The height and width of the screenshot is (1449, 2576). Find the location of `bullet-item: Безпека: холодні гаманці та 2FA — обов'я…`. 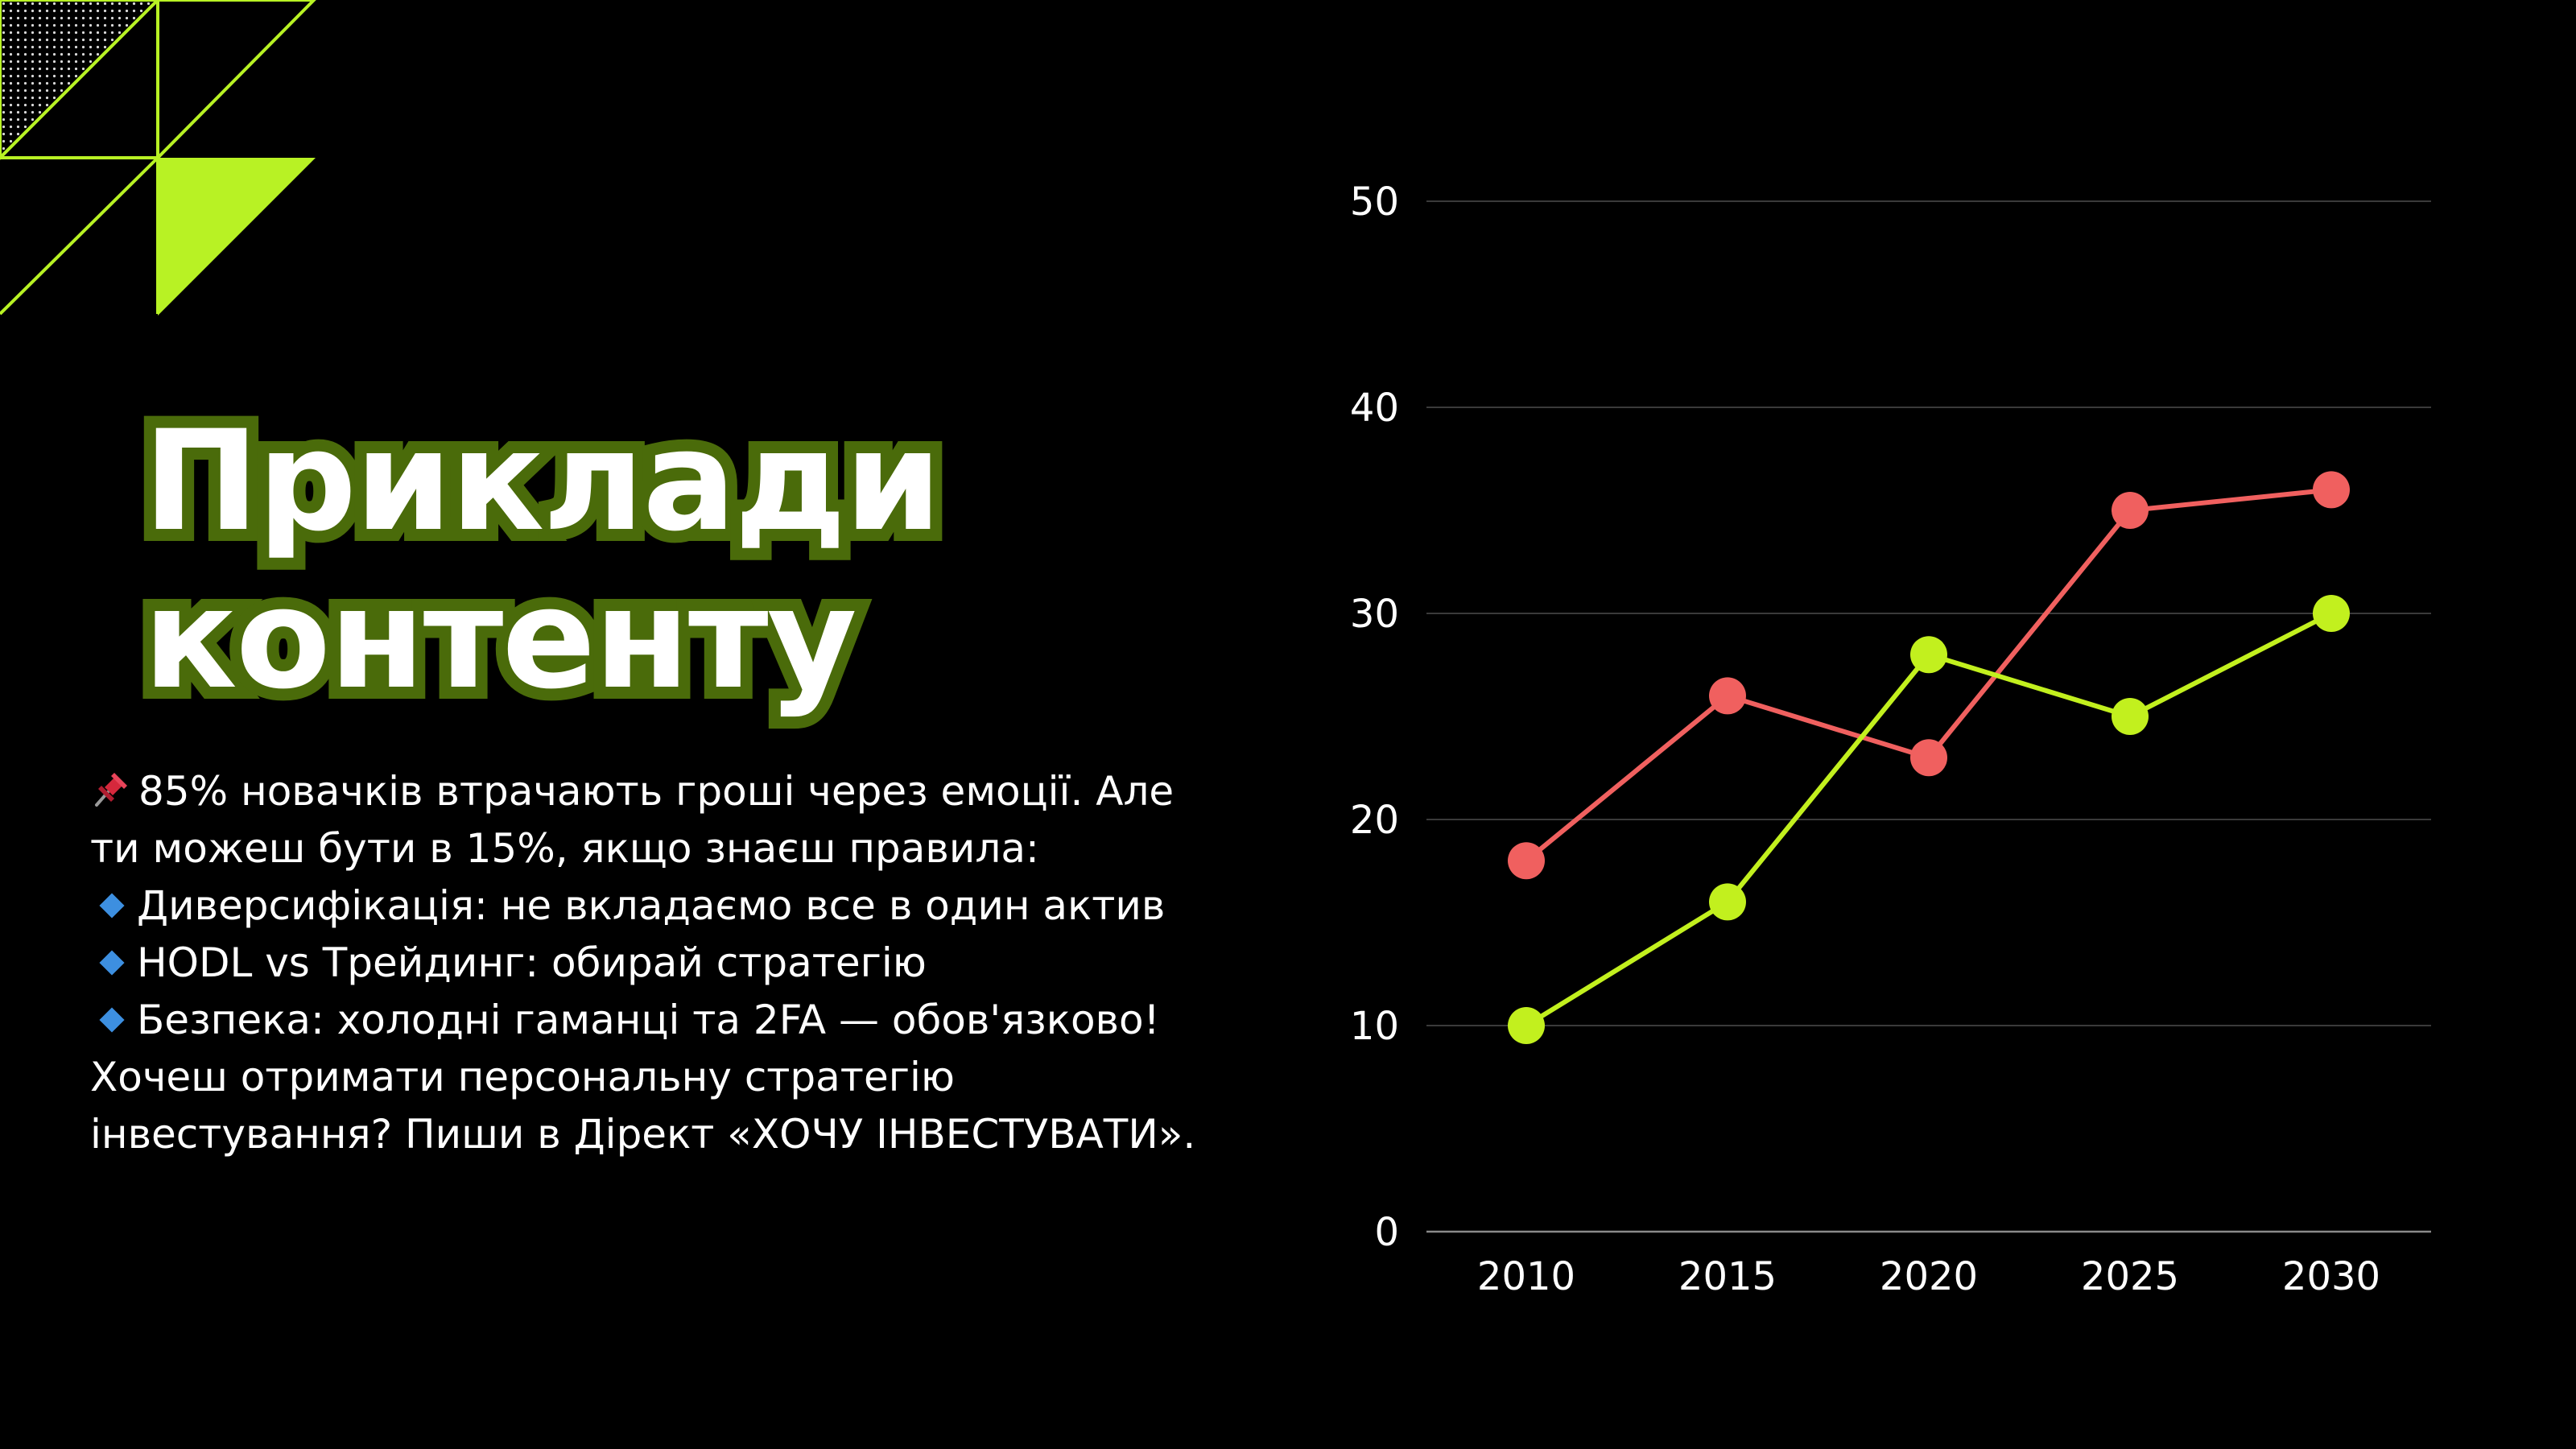

bullet-item: Безпека: холодні гаманці та 2FA — обов'я… is located at coordinates (686, 1020).